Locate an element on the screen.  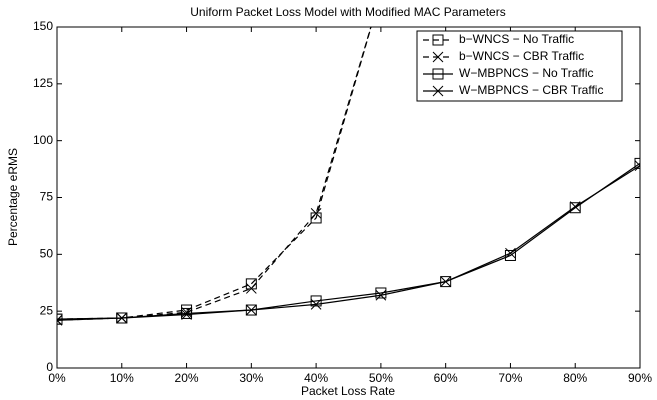
x-tick-label: 10% is located at coordinates (122, 378).